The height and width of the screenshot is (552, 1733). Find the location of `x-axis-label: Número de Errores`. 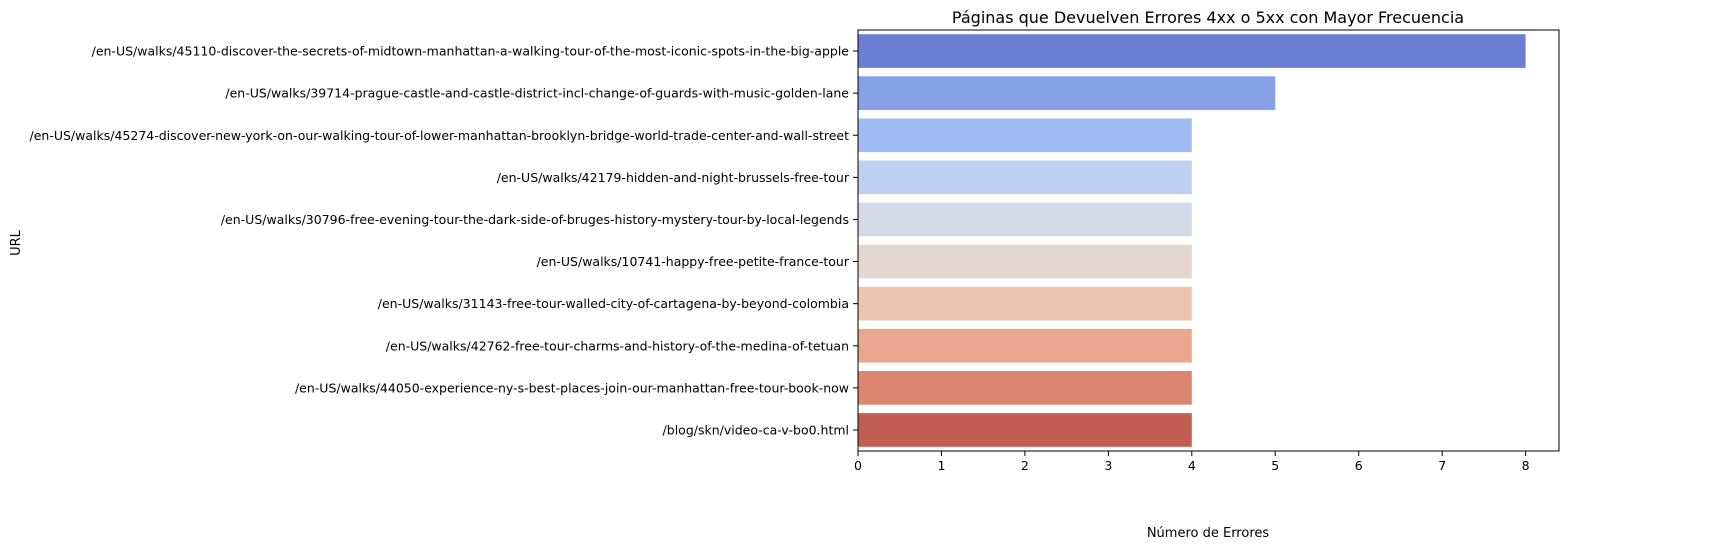

x-axis-label: Número de Errores is located at coordinates (1208, 533).